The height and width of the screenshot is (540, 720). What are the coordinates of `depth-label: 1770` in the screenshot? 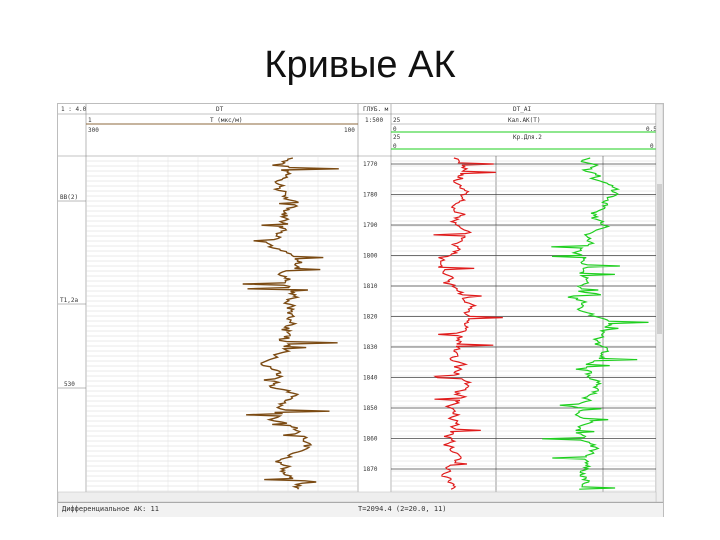 It's located at (370, 164).